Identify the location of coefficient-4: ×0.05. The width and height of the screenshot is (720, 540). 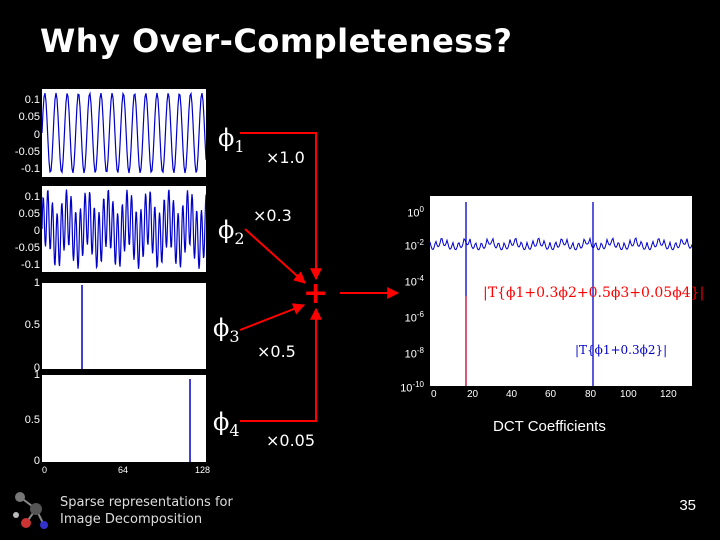
(291, 440).